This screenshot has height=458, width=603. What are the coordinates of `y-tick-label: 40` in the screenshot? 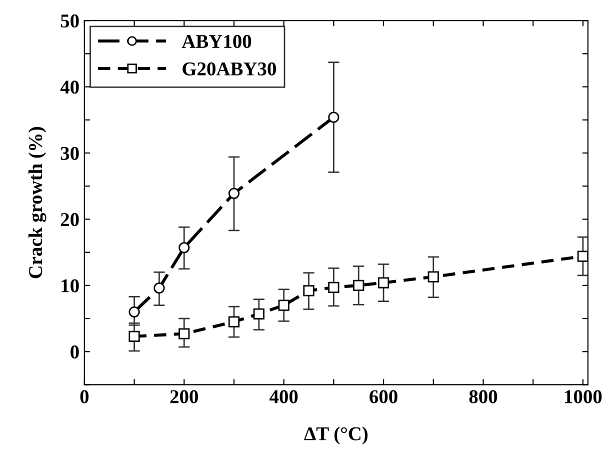 It's located at (69, 87).